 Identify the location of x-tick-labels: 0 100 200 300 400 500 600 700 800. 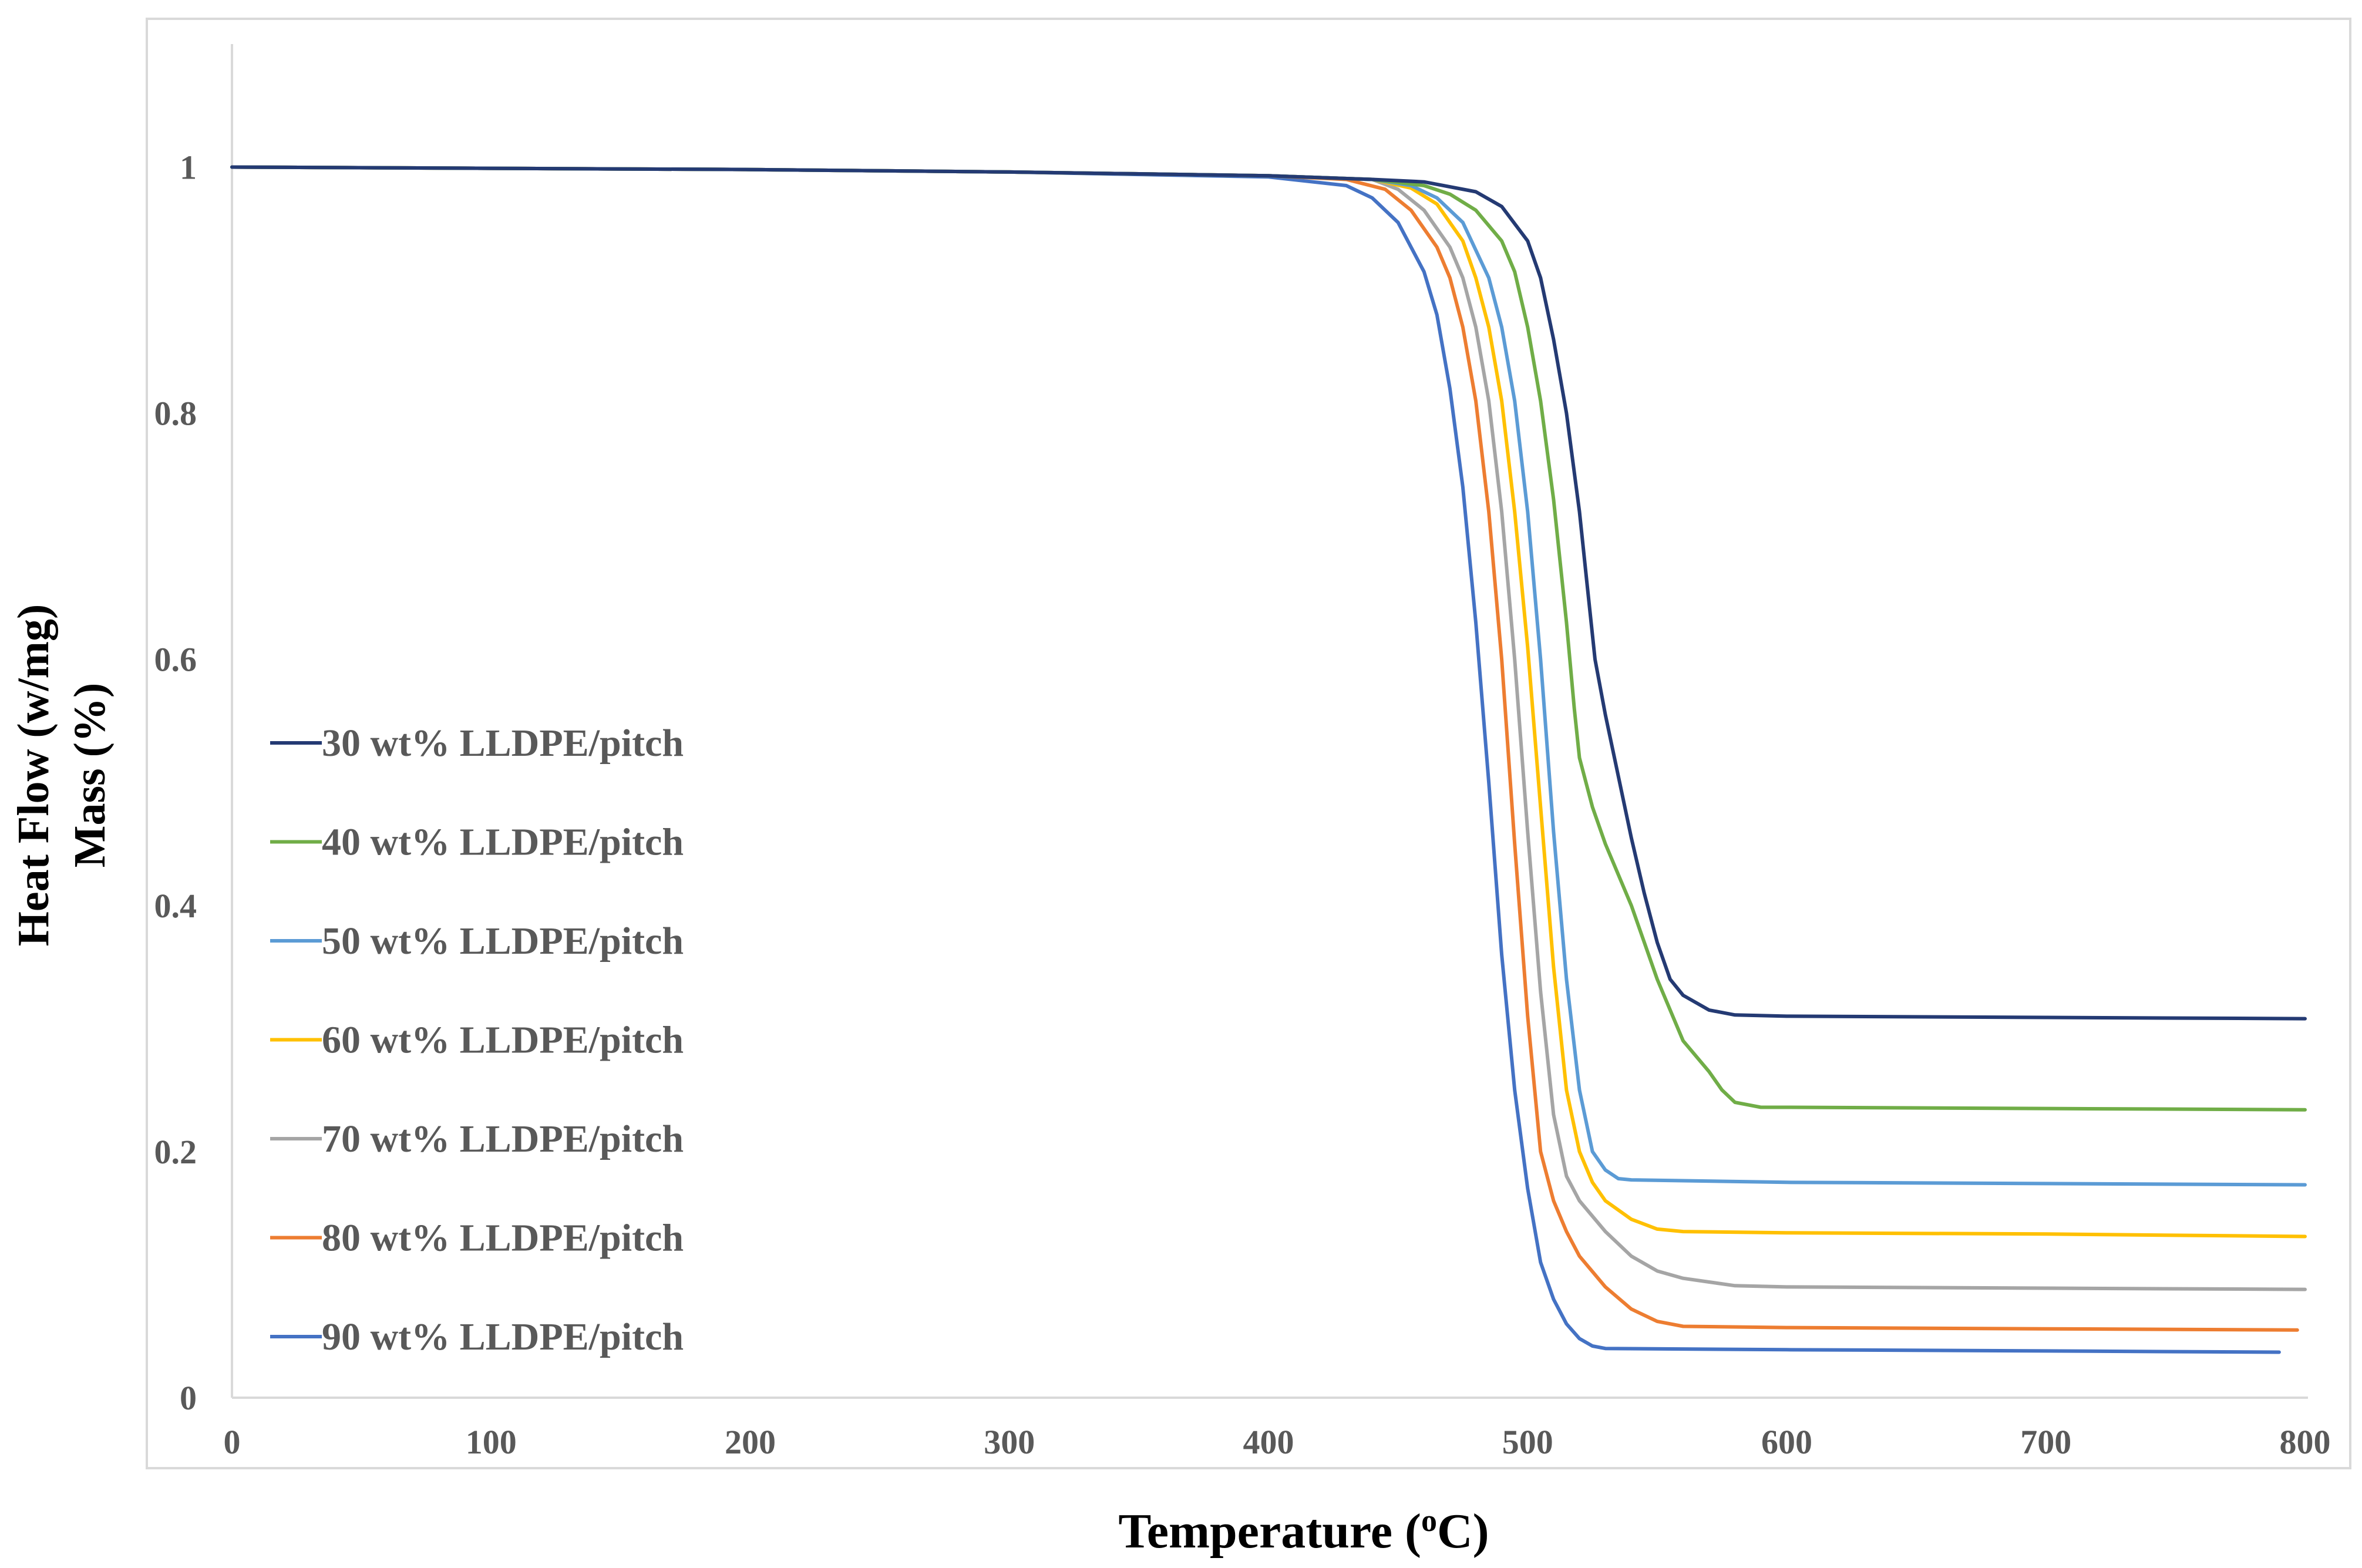
(1277, 1442).